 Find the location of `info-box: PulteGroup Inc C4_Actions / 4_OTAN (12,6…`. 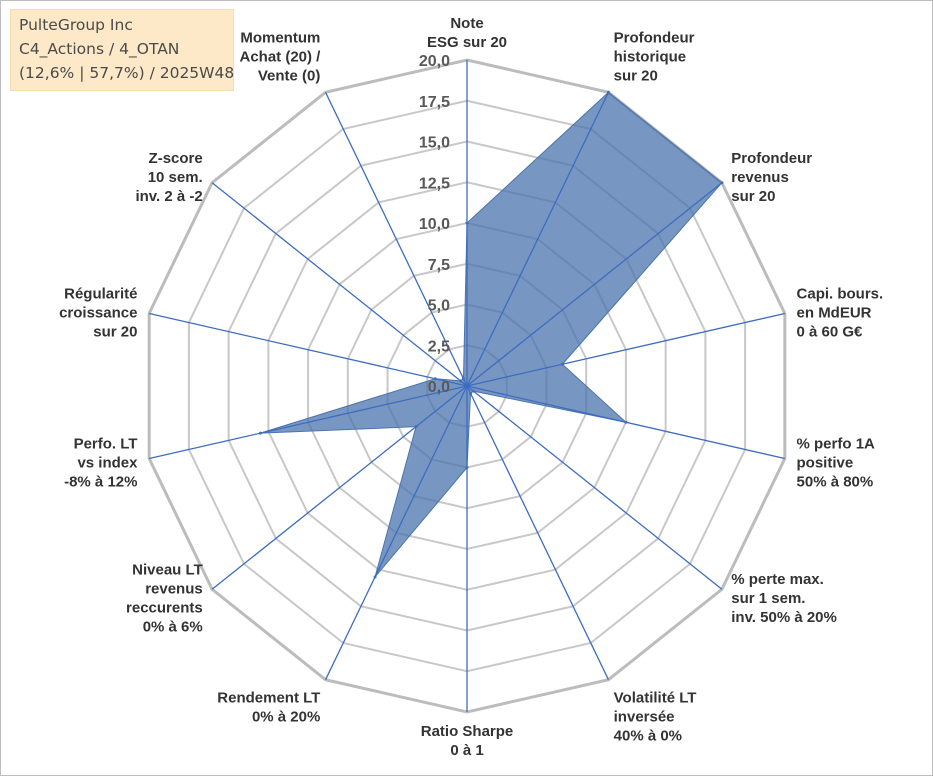

info-box: PulteGroup Inc C4_Actions / 4_OTAN (12,6… is located at coordinates (122, 50).